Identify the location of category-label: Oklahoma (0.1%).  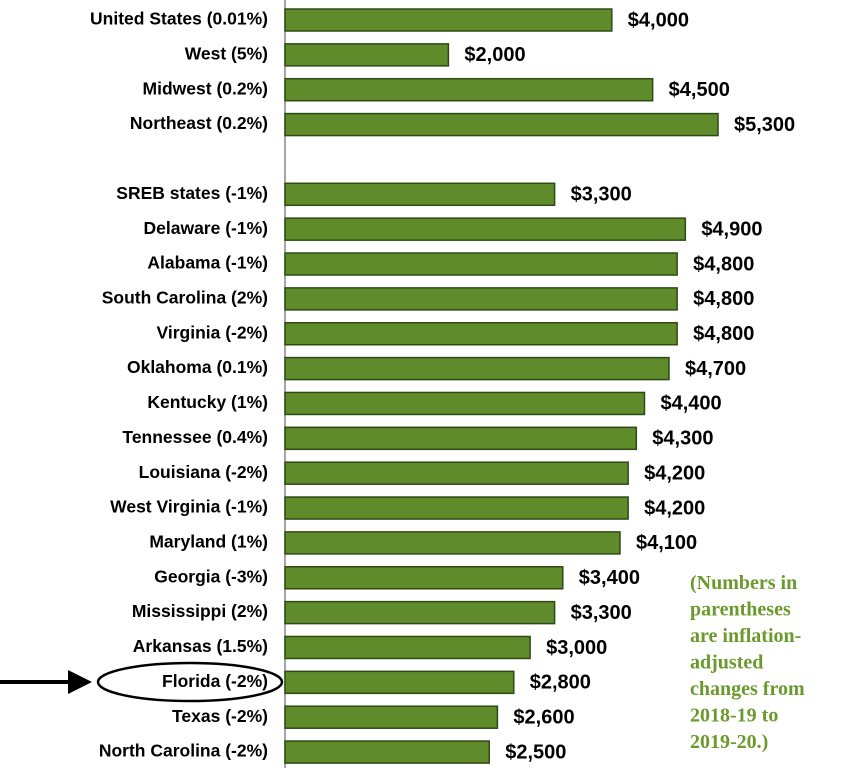
(197, 367).